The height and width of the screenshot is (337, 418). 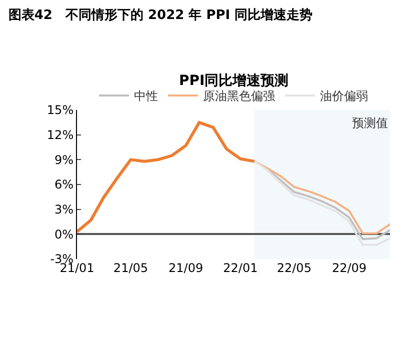 I want to click on x-tick-label: 22/01, so click(x=240, y=268).